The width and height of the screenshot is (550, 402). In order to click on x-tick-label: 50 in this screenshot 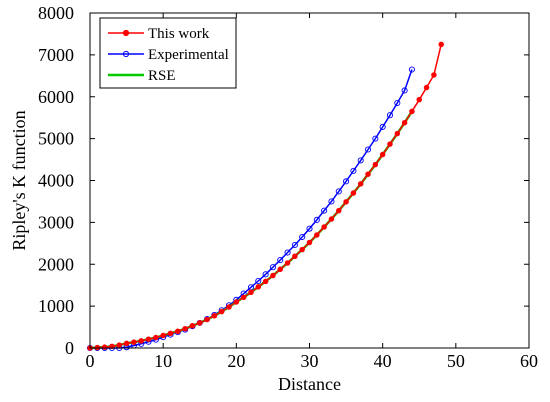, I will do `click(456, 361)`.